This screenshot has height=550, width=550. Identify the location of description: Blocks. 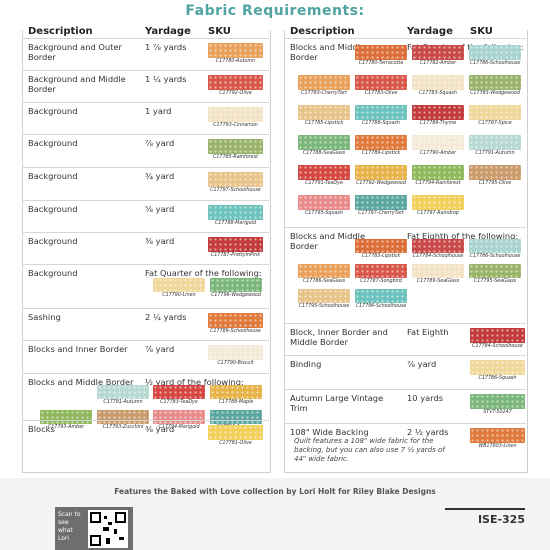
(41, 429).